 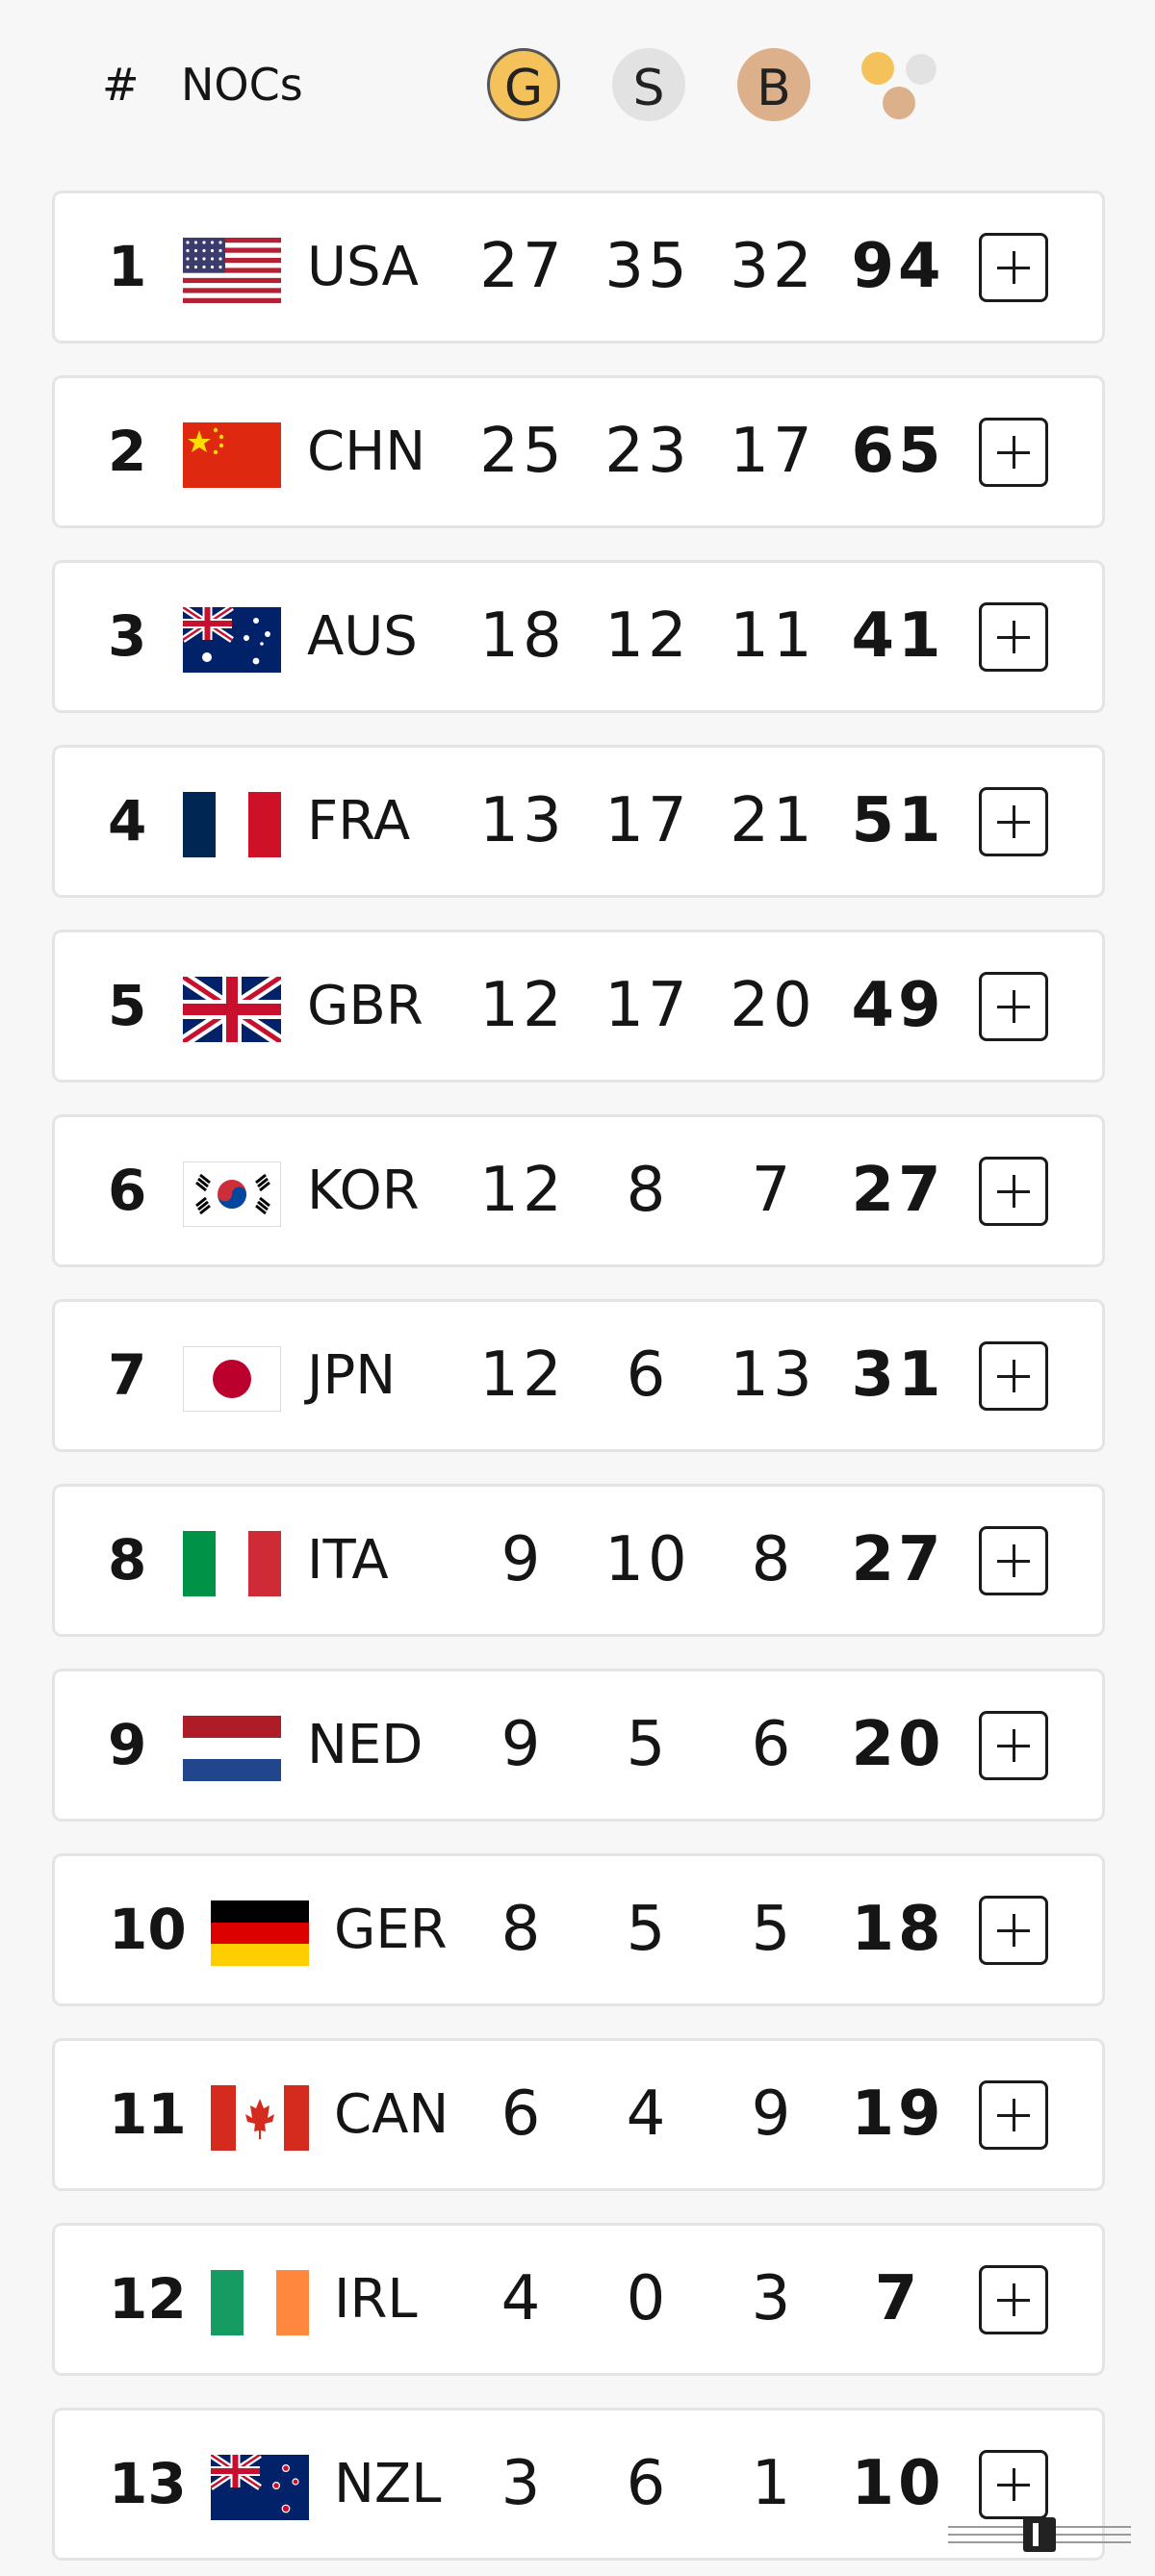 I want to click on silver-medal-icon: S, so click(x=648, y=84).